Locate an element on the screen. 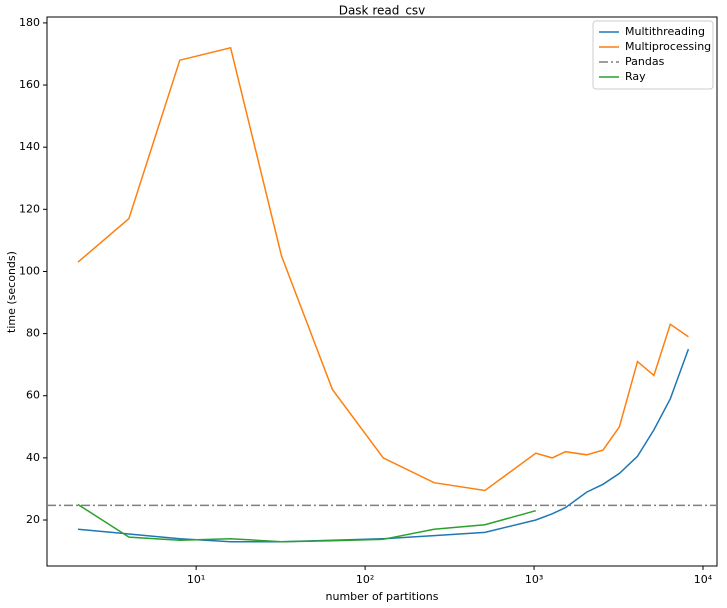 This screenshot has height=608, width=727. y-tick-label: 160 is located at coordinates (29, 84).